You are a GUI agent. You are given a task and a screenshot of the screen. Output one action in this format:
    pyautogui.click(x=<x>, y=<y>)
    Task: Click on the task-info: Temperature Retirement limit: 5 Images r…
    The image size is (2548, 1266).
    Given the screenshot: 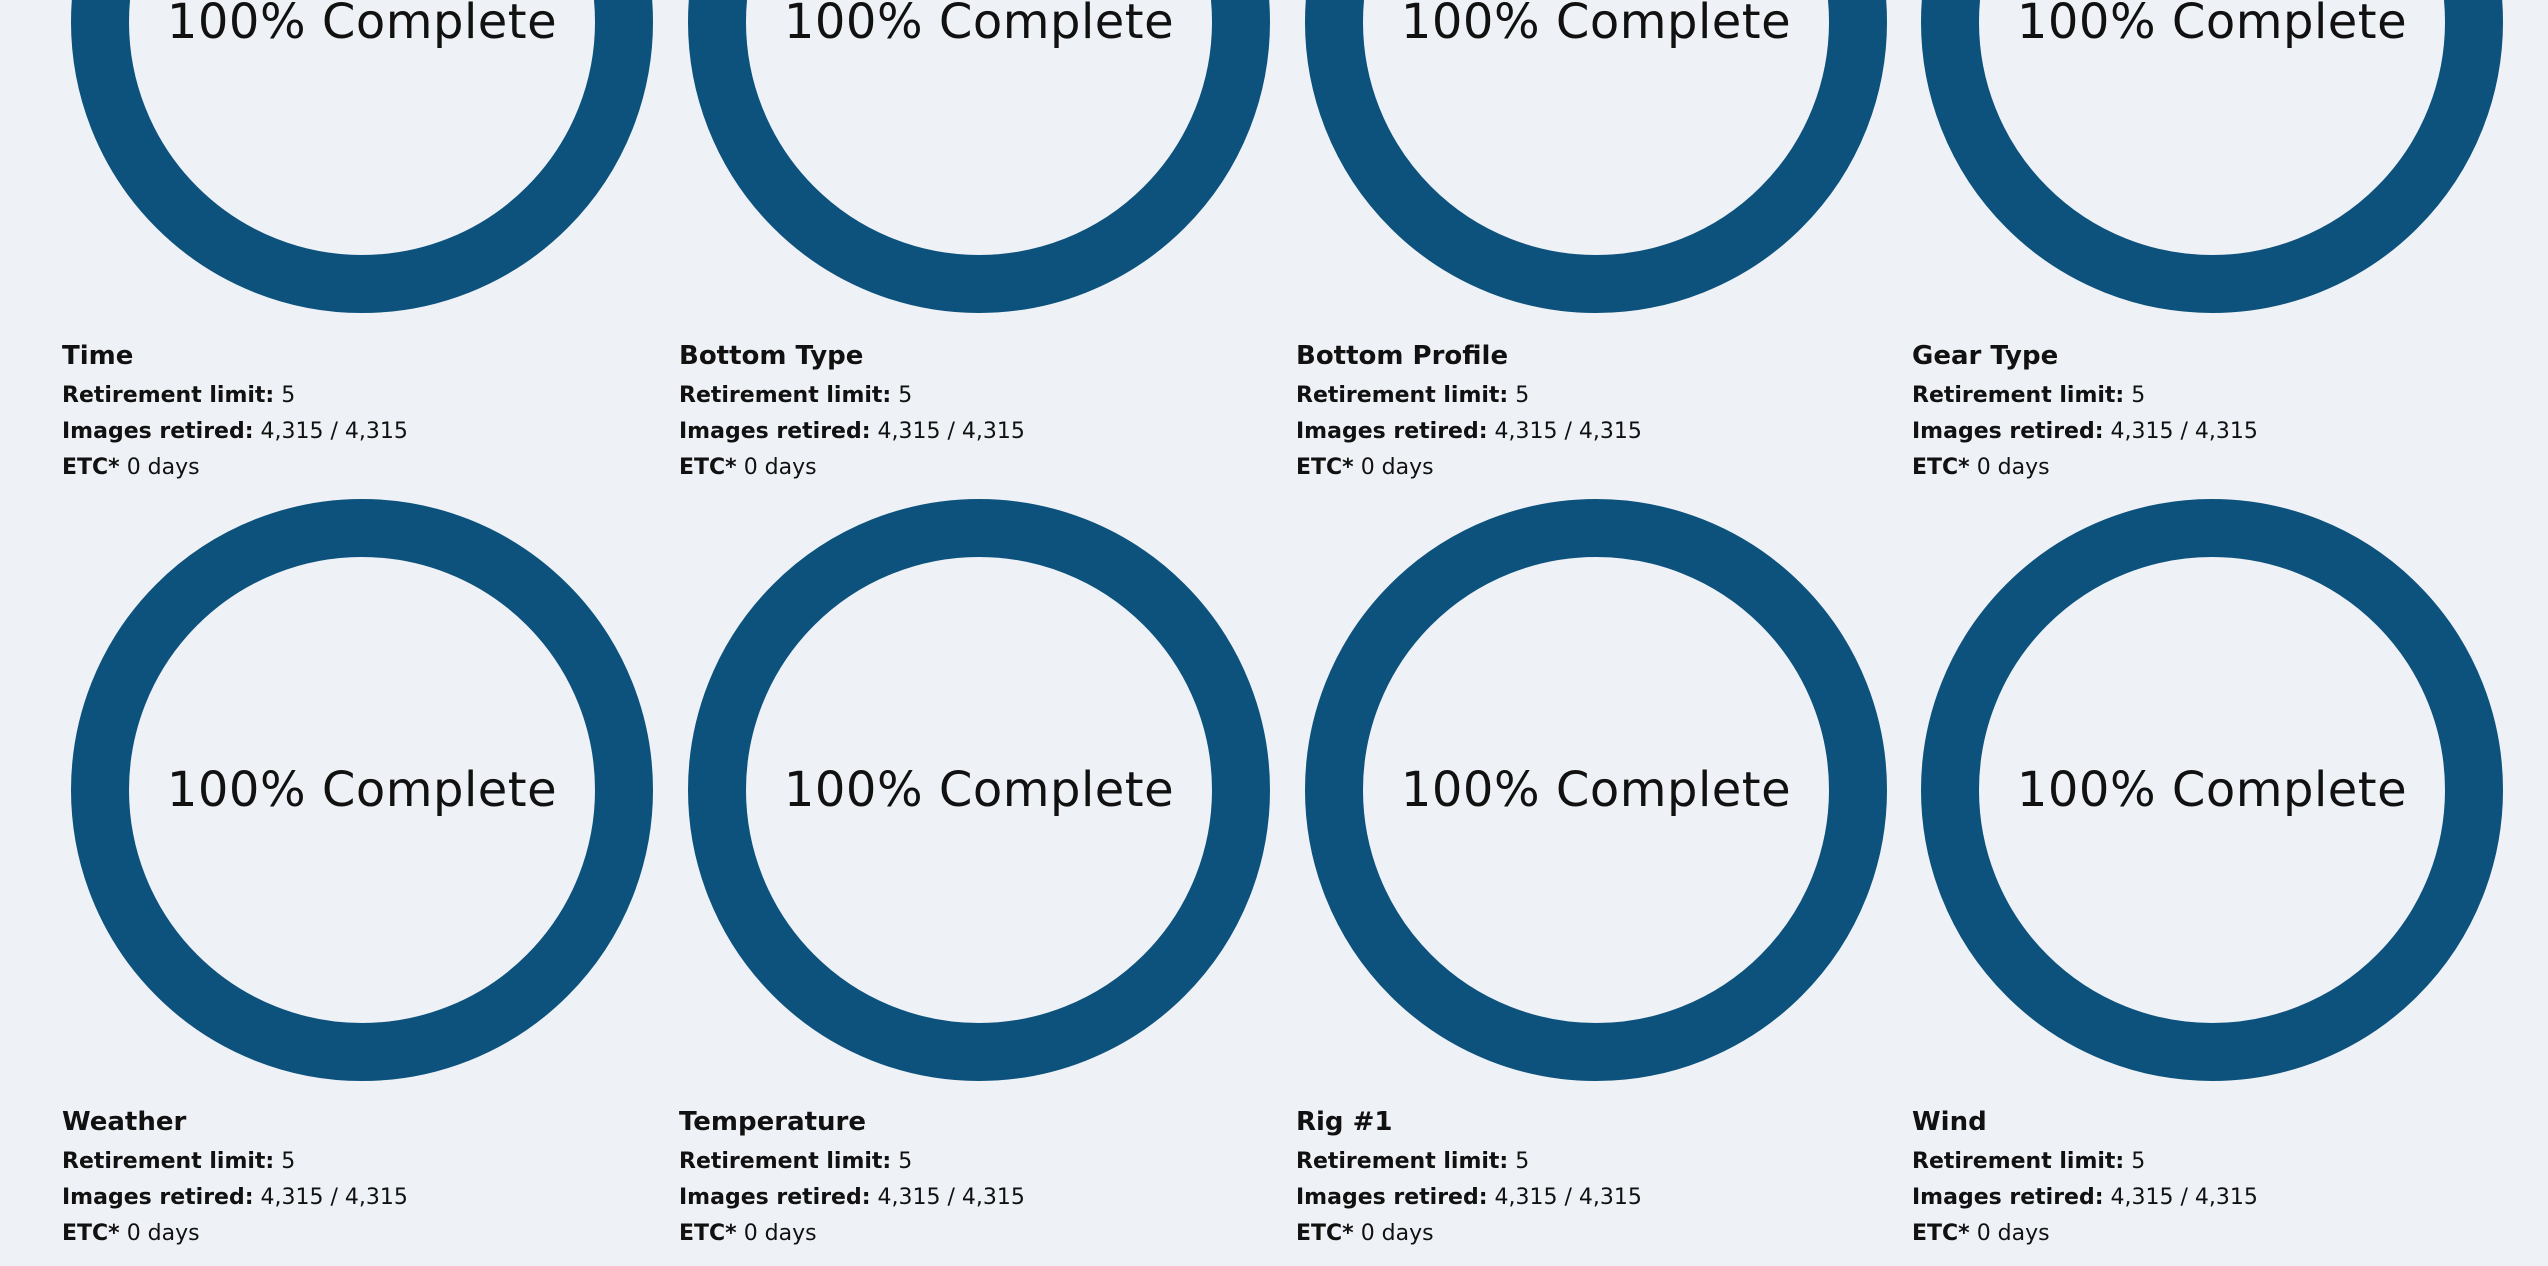 What is the action you would take?
    pyautogui.click(x=987, y=1178)
    